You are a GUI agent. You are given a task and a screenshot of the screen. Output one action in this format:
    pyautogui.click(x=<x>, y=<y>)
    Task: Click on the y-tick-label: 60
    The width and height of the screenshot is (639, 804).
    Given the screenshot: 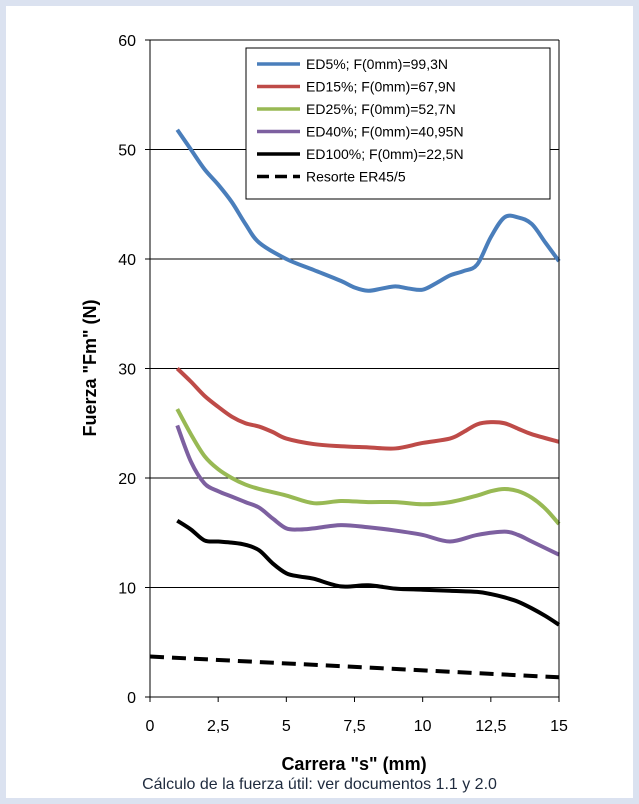 What is the action you would take?
    pyautogui.click(x=127, y=41)
    